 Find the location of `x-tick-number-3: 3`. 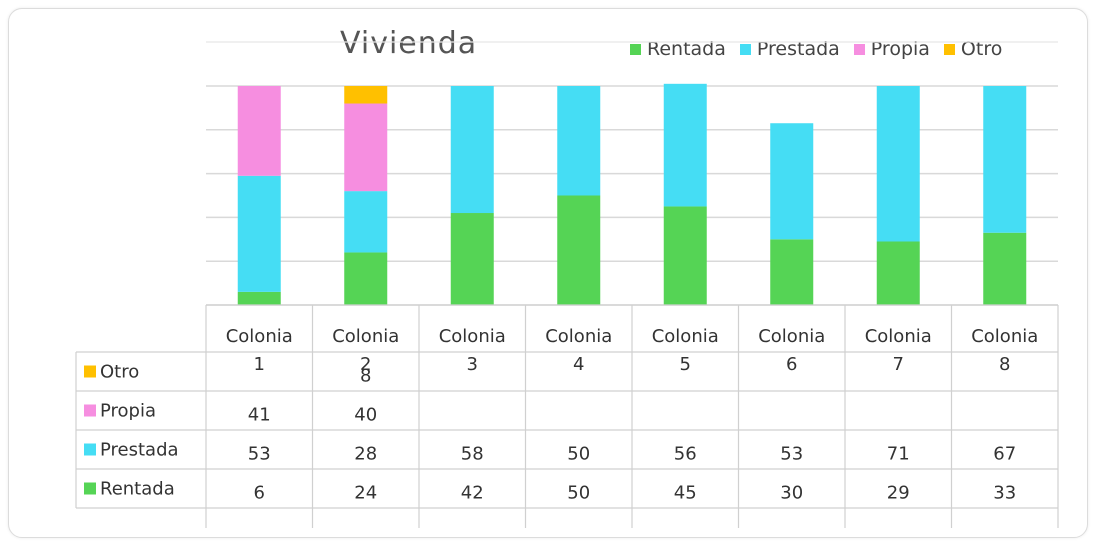

x-tick-number-3: 3 is located at coordinates (472, 364).